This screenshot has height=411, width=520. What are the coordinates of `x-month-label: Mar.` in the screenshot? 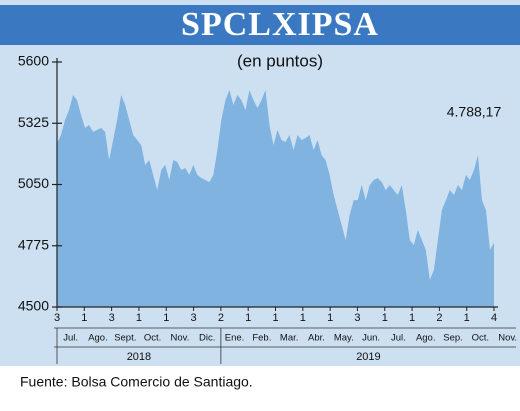 It's located at (289, 338).